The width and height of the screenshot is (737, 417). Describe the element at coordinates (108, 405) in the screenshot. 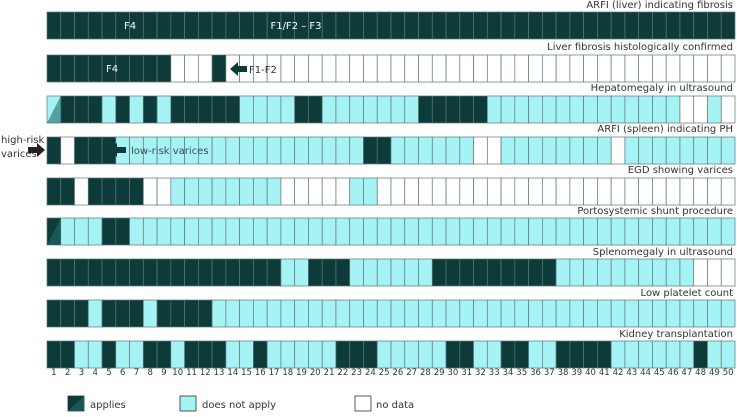

I see `legend-label-applies: applies` at that location.